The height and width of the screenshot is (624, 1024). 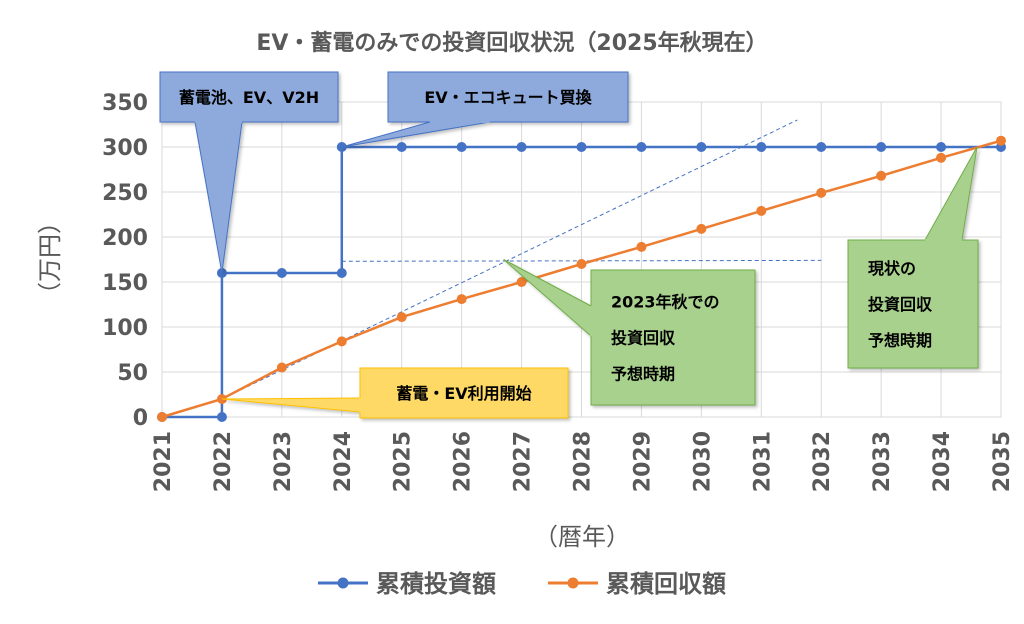 I want to click on y-tick-label: 250, so click(x=125, y=193).